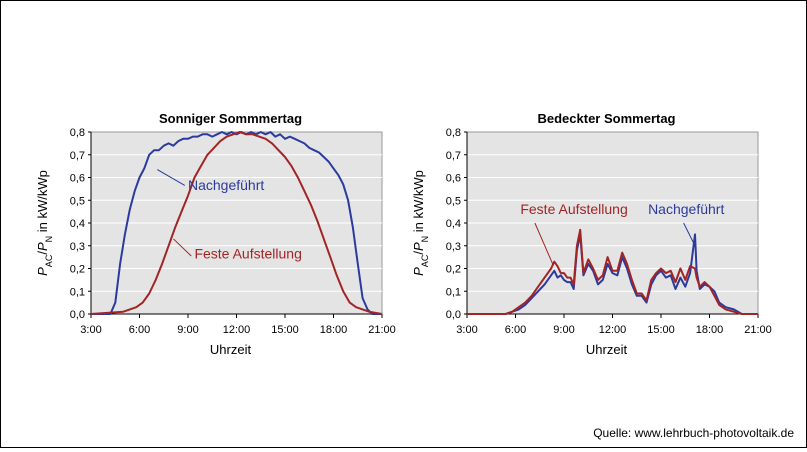 This screenshot has width=807, height=452. I want to click on chart-title: Bedeckter Sommertag, so click(607, 118).